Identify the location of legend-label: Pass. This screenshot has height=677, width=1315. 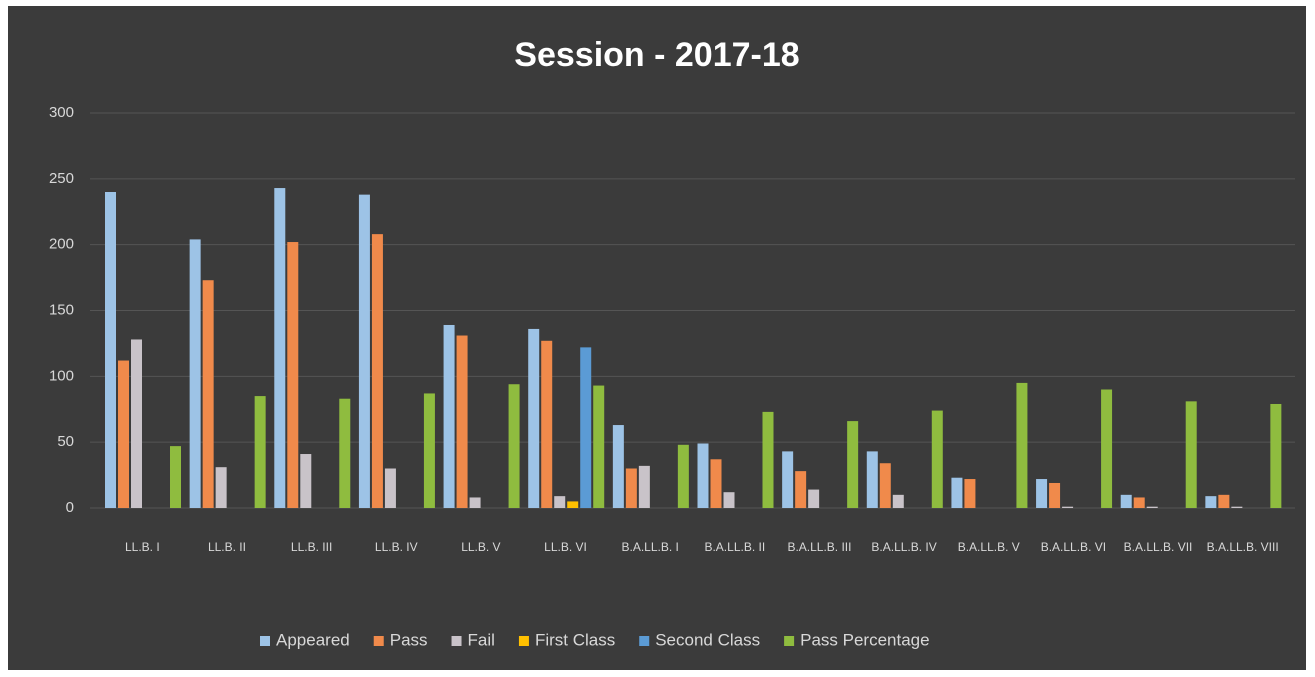
(409, 639).